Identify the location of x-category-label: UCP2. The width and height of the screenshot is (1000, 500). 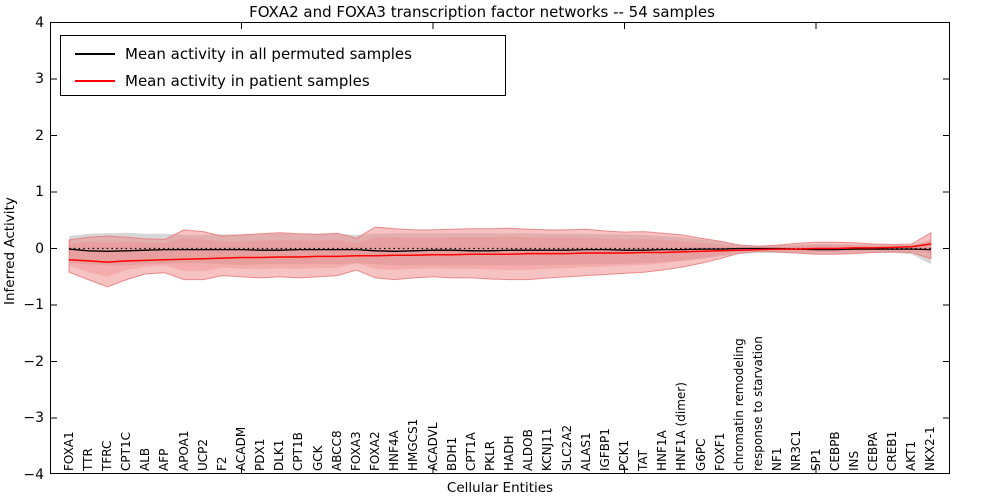
(202, 454).